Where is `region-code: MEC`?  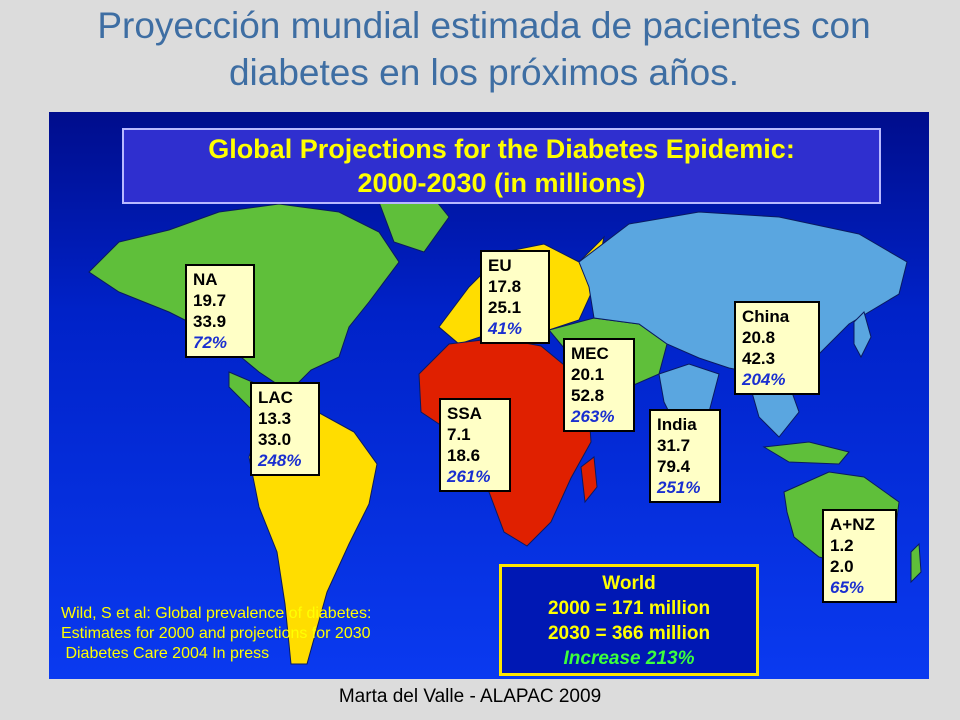 region-code: MEC is located at coordinates (590, 353).